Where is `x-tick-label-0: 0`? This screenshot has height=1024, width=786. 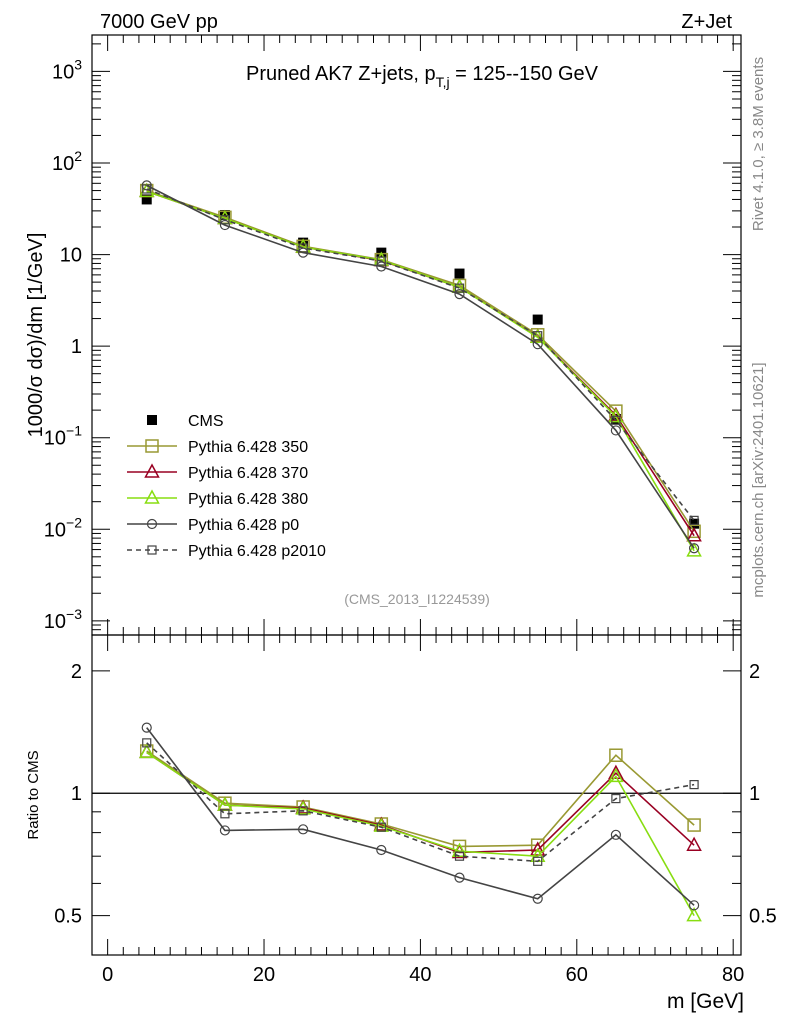 x-tick-label-0: 0 is located at coordinates (107, 975).